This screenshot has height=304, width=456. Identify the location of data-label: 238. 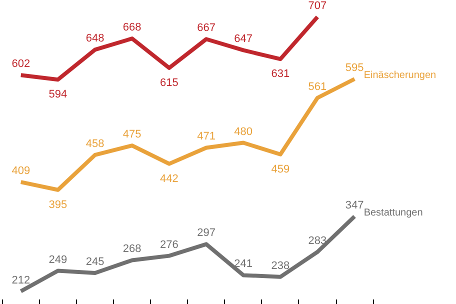
(280, 266).